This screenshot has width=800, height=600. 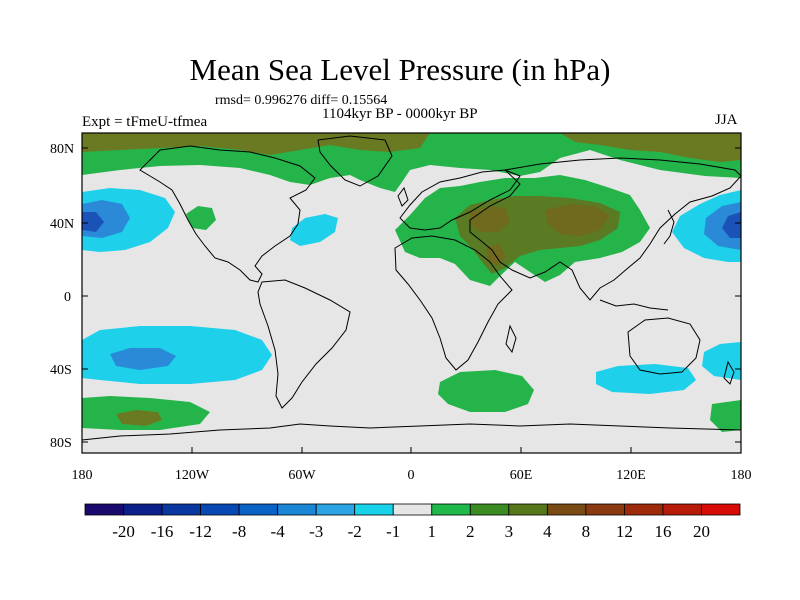 What do you see at coordinates (302, 475) in the screenshot?
I see `x-tick-label: 60W` at bounding box center [302, 475].